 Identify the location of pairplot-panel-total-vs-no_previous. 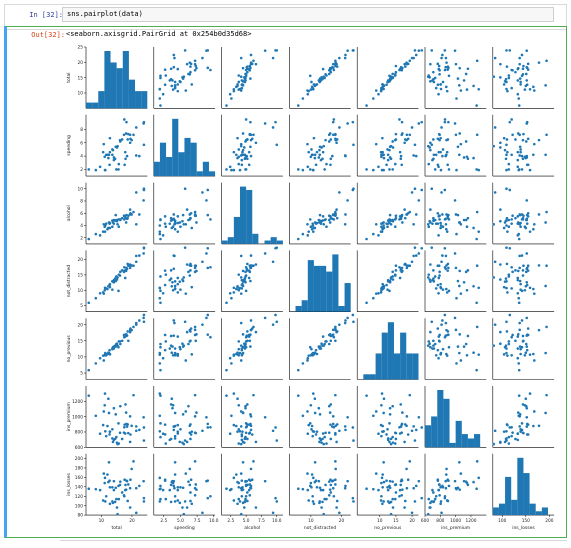
(390, 78).